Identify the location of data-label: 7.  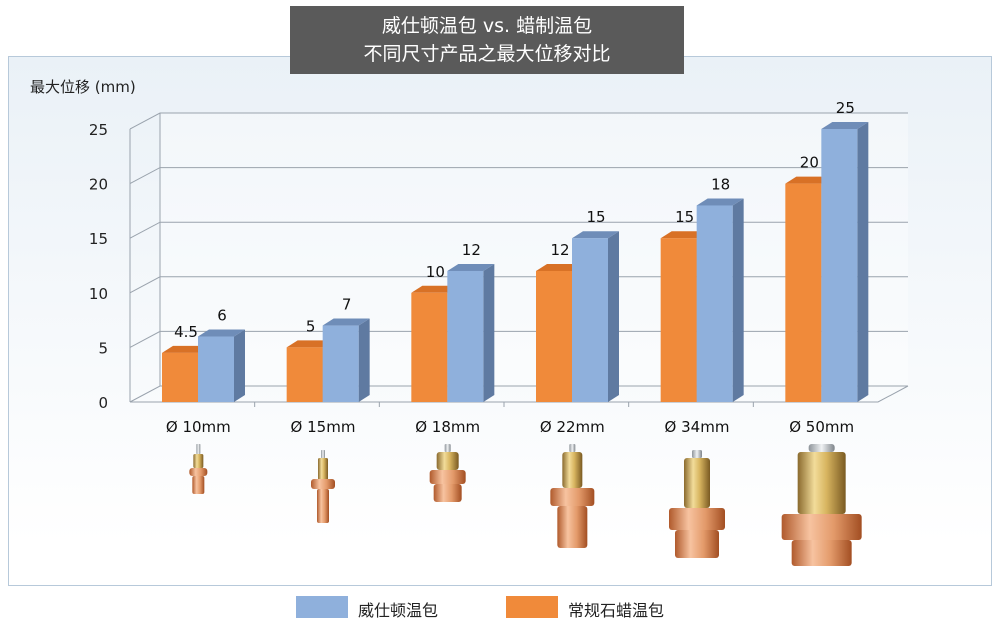
(347, 305).